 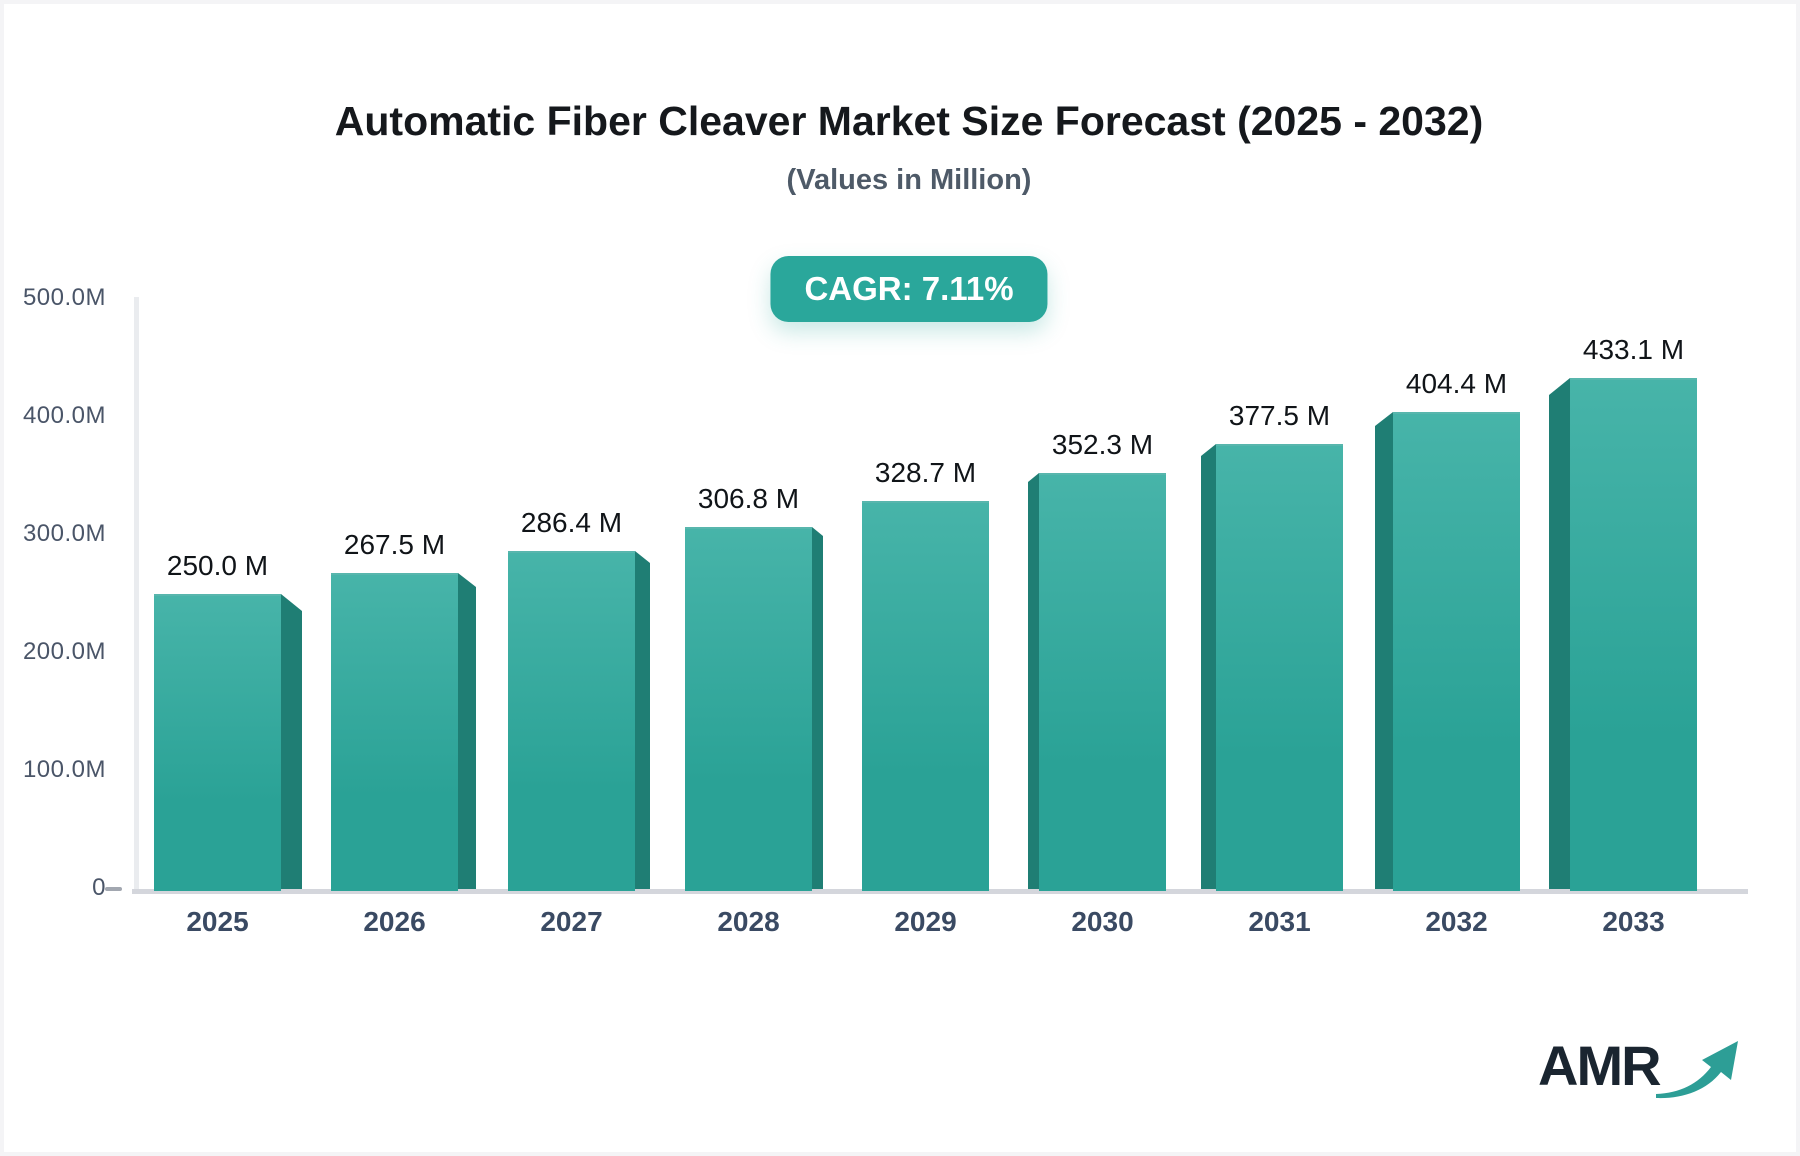 What do you see at coordinates (1102, 921) in the screenshot?
I see `x-tick-label: 2030` at bounding box center [1102, 921].